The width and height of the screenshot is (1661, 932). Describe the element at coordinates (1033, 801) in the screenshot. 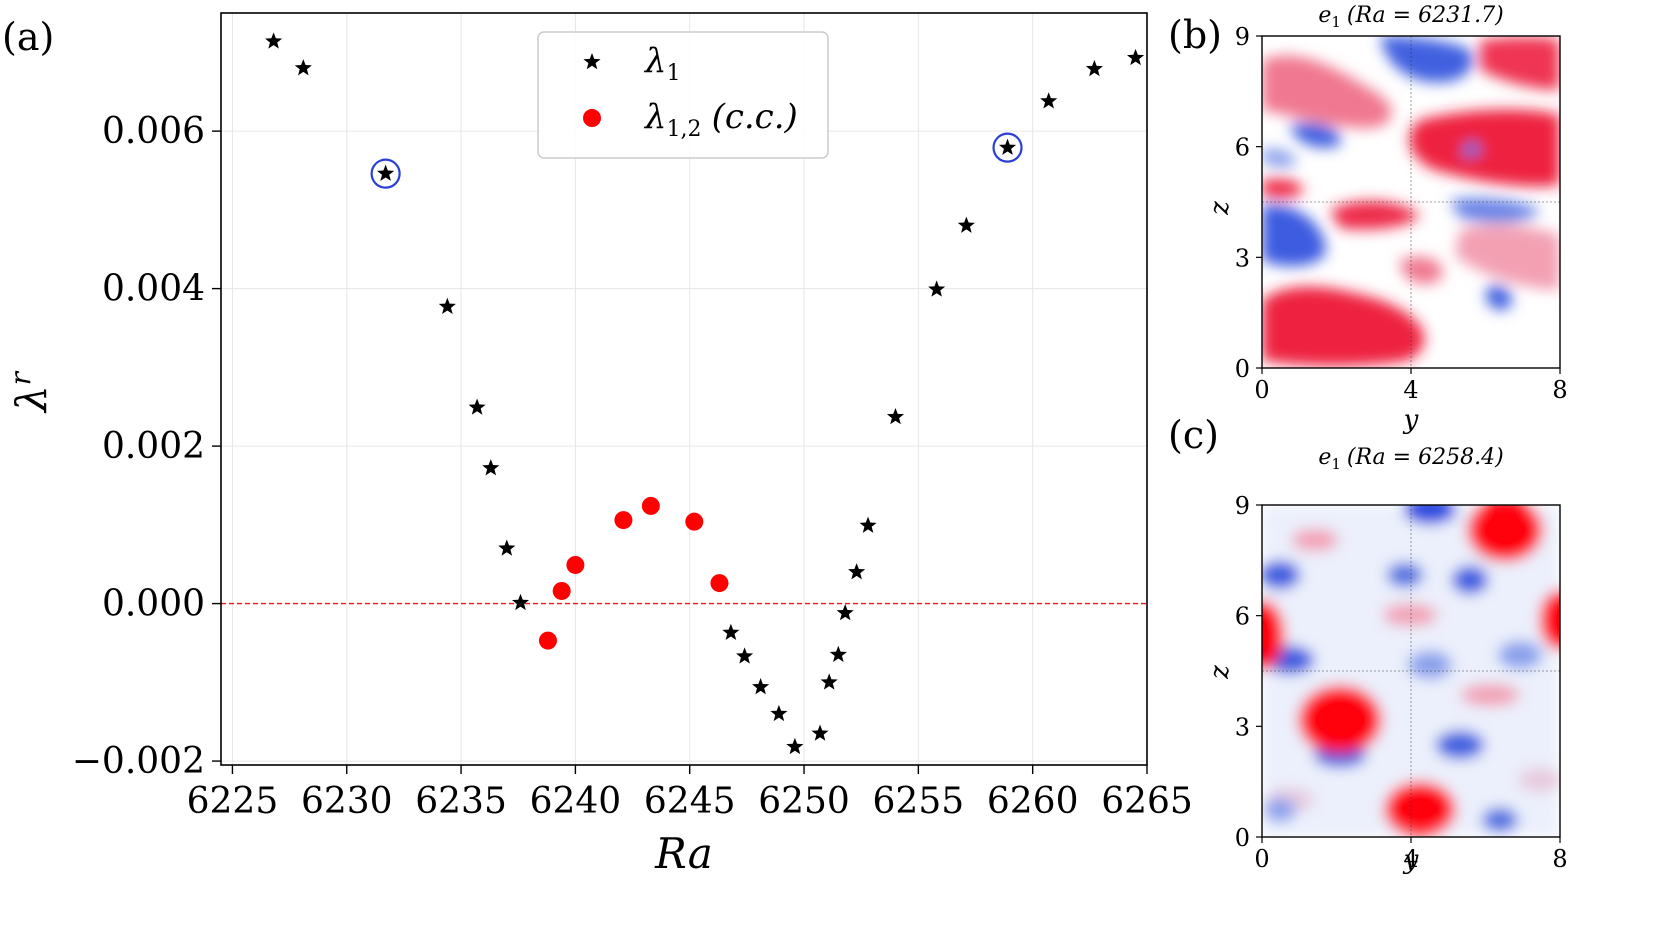

I see `x-tick-label: 6260` at that location.